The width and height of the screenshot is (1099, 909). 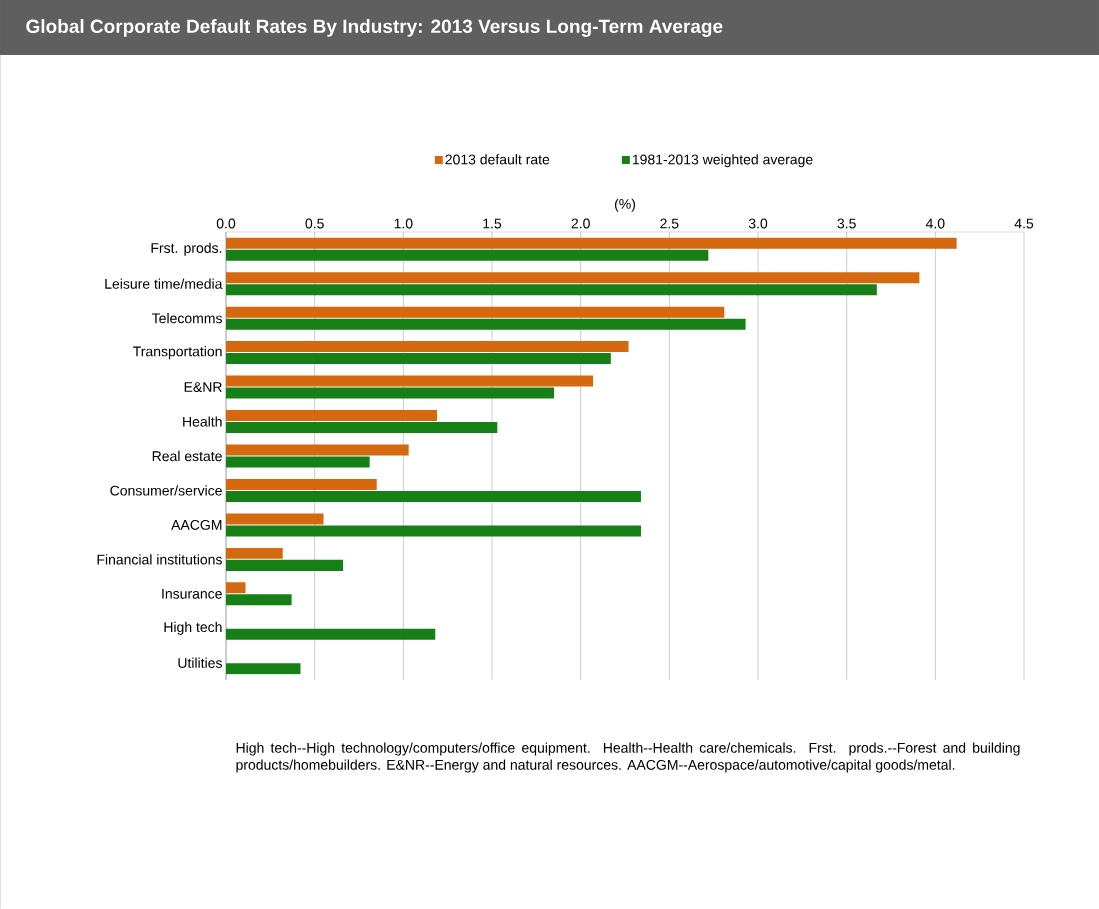 I want to click on x-tick-label: 0.0, so click(x=226, y=223).